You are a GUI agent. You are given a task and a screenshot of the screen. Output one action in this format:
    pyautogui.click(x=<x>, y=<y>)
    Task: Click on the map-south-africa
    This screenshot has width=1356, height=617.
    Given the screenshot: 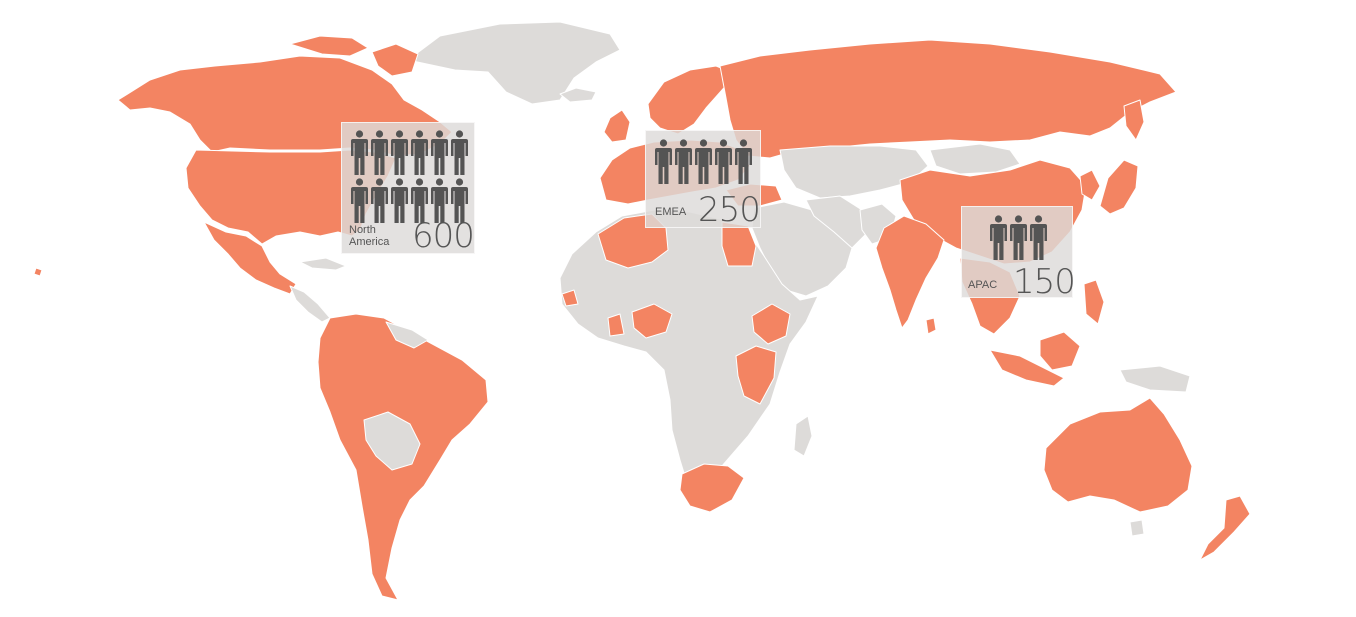 What is the action you would take?
    pyautogui.click(x=712, y=488)
    